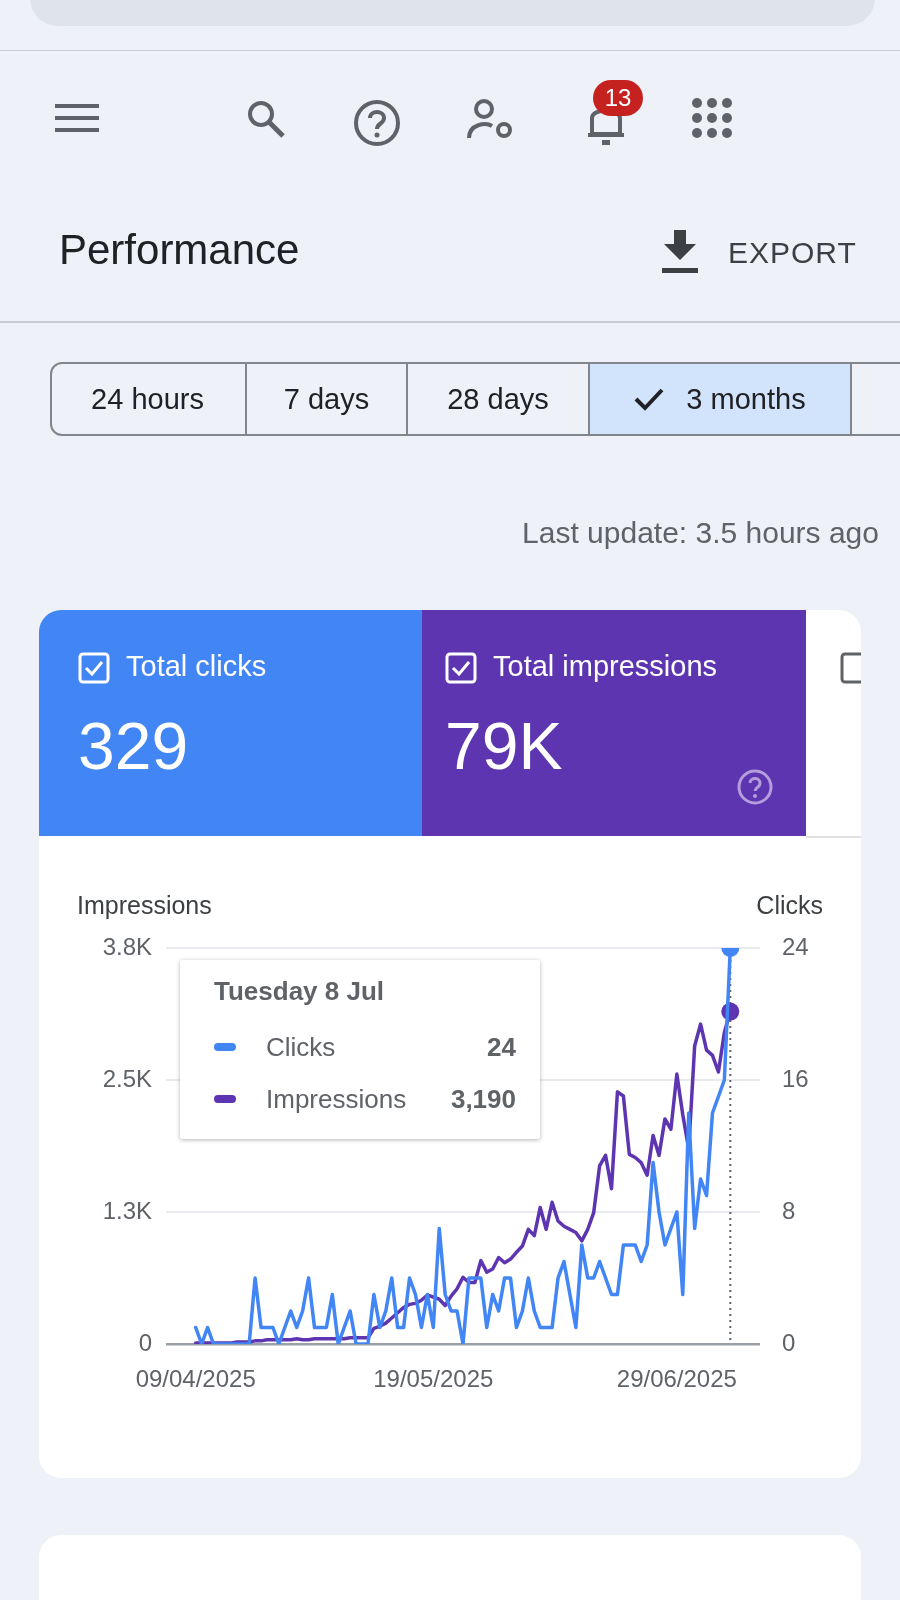 This screenshot has width=900, height=1600. I want to click on text: Last update: 3.5 hours ago, so click(700, 533).